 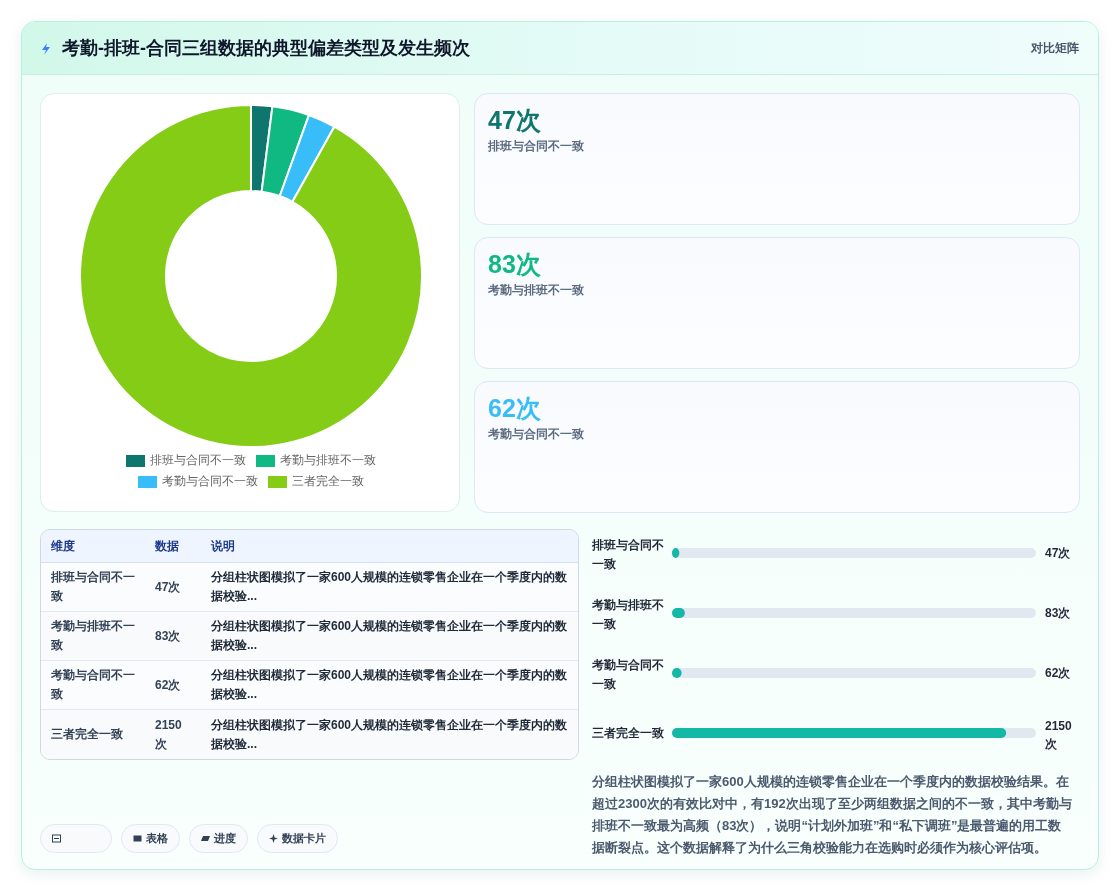 I want to click on data-label: 62次, so click(x=1058, y=673).